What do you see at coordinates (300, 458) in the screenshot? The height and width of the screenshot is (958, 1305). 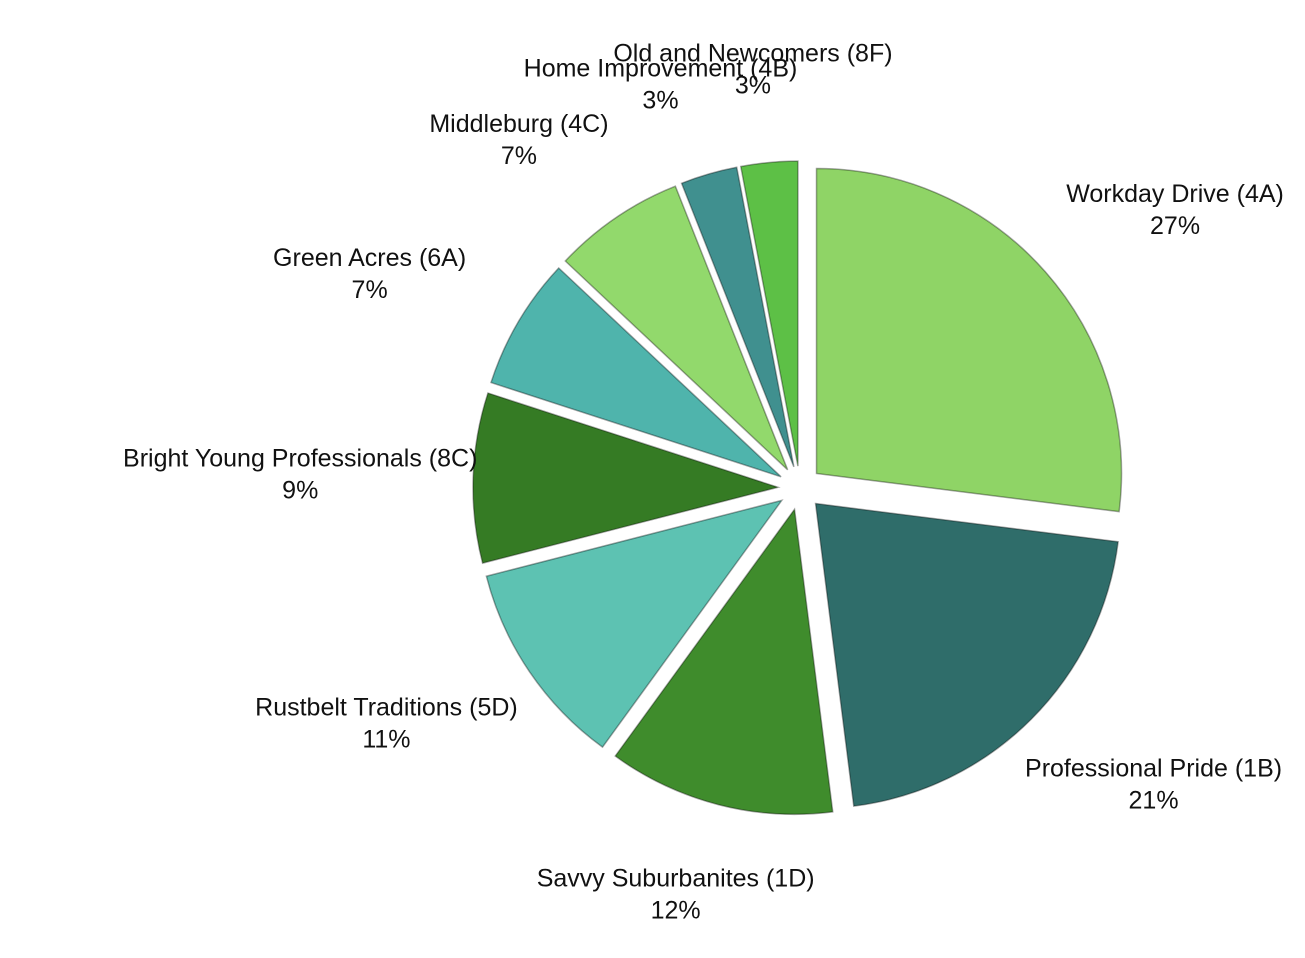 I see `slice-label: Bright Young Professionals (8C)` at bounding box center [300, 458].